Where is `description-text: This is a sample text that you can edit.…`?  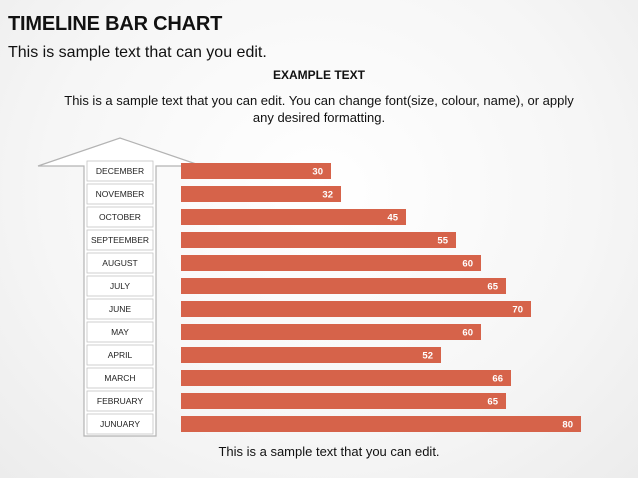 description-text: This is a sample text that you can edit.… is located at coordinates (319, 109).